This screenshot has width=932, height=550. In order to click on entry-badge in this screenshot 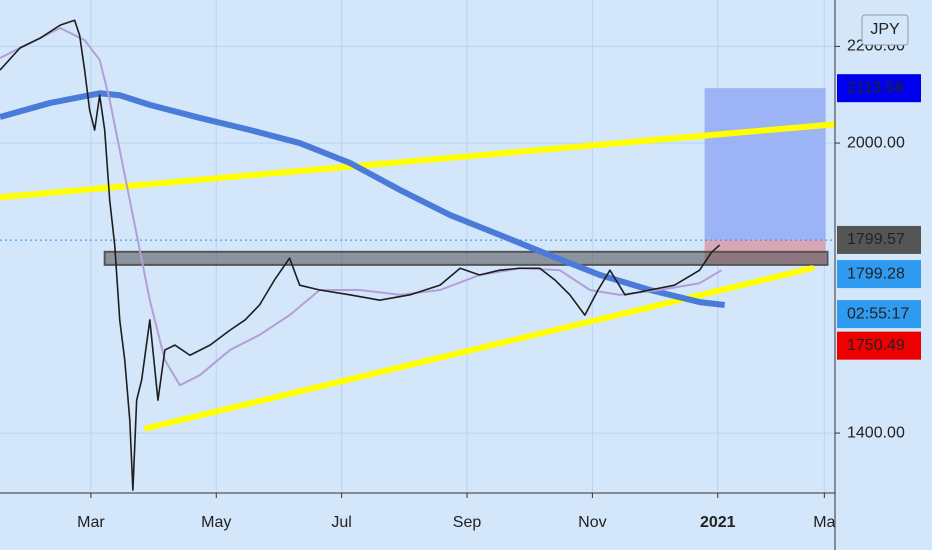, I will do `click(879, 239)`.